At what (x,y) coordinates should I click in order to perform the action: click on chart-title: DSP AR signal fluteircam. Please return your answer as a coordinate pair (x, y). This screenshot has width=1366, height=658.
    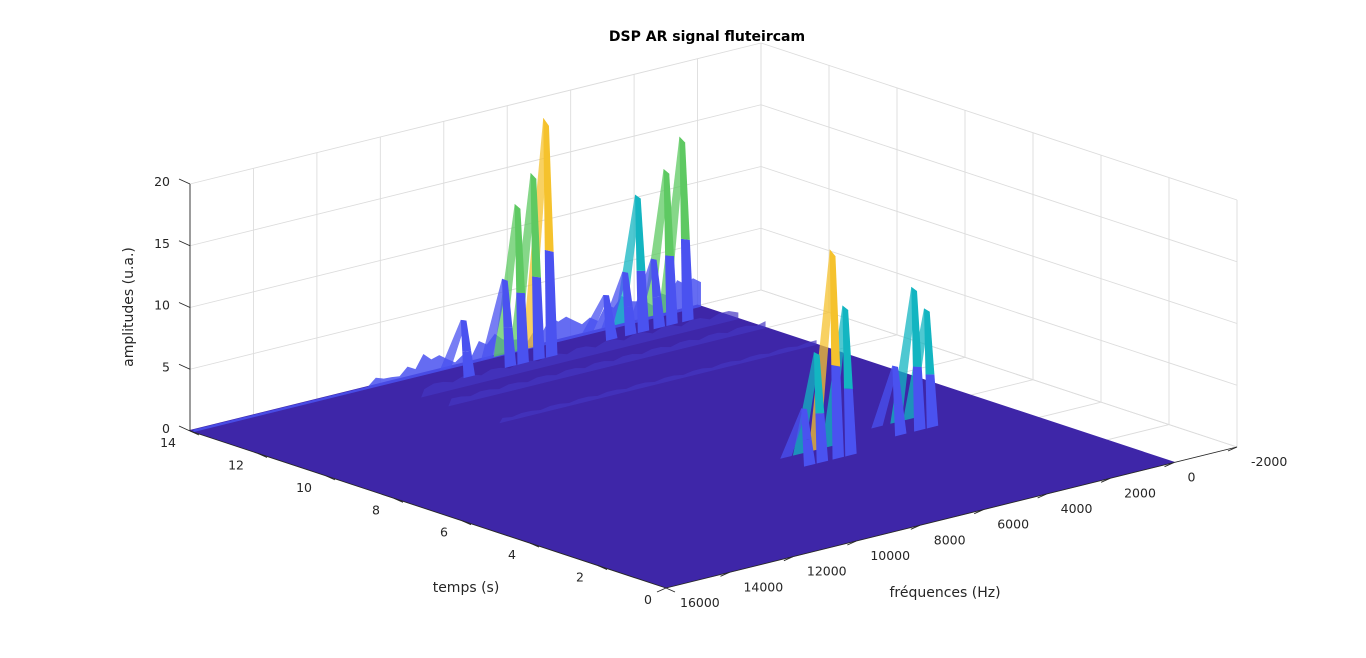
    Looking at the image, I should click on (707, 37).